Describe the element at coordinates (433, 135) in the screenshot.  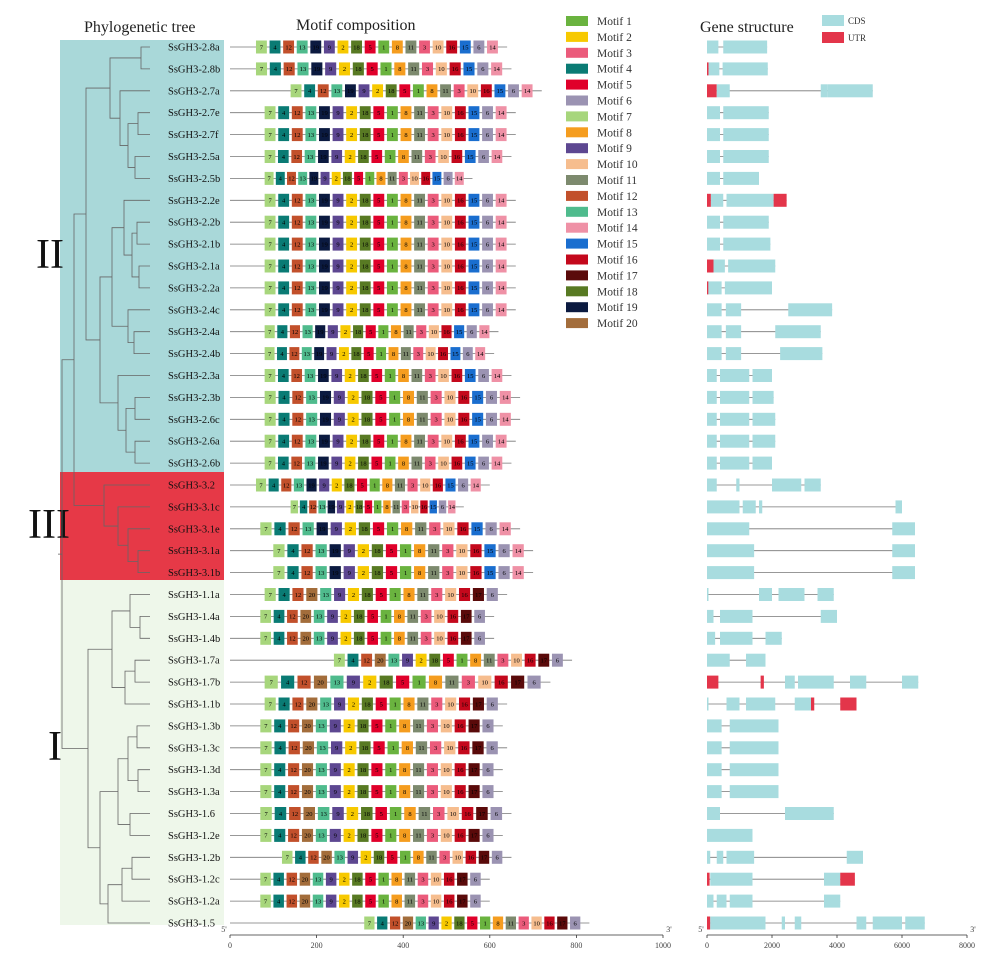
I see `motif-3-label: 3` at that location.